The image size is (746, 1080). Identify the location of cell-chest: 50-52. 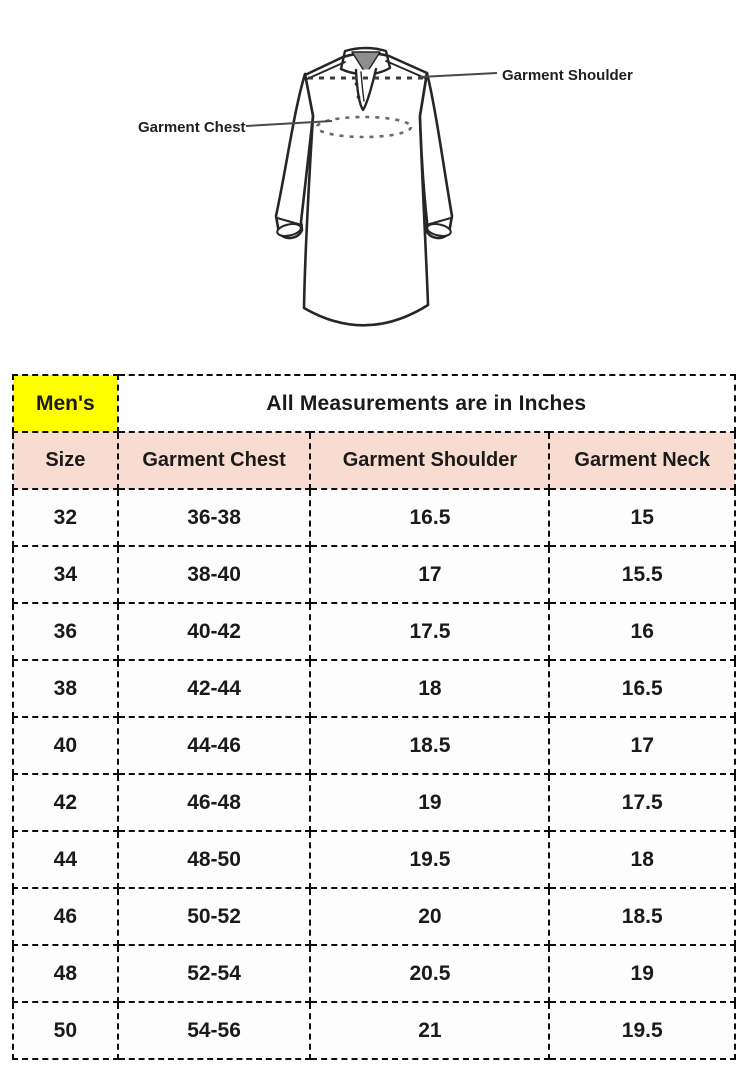
(214, 916).